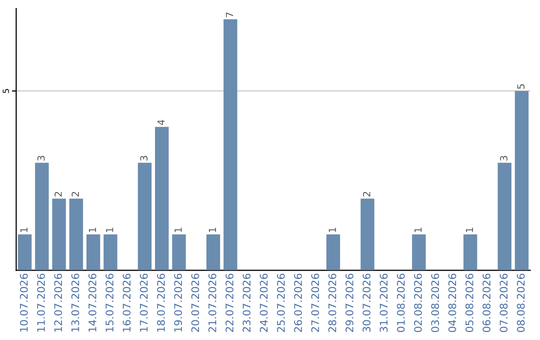  What do you see at coordinates (161, 122) in the screenshot?
I see `data-label: 4` at bounding box center [161, 122].